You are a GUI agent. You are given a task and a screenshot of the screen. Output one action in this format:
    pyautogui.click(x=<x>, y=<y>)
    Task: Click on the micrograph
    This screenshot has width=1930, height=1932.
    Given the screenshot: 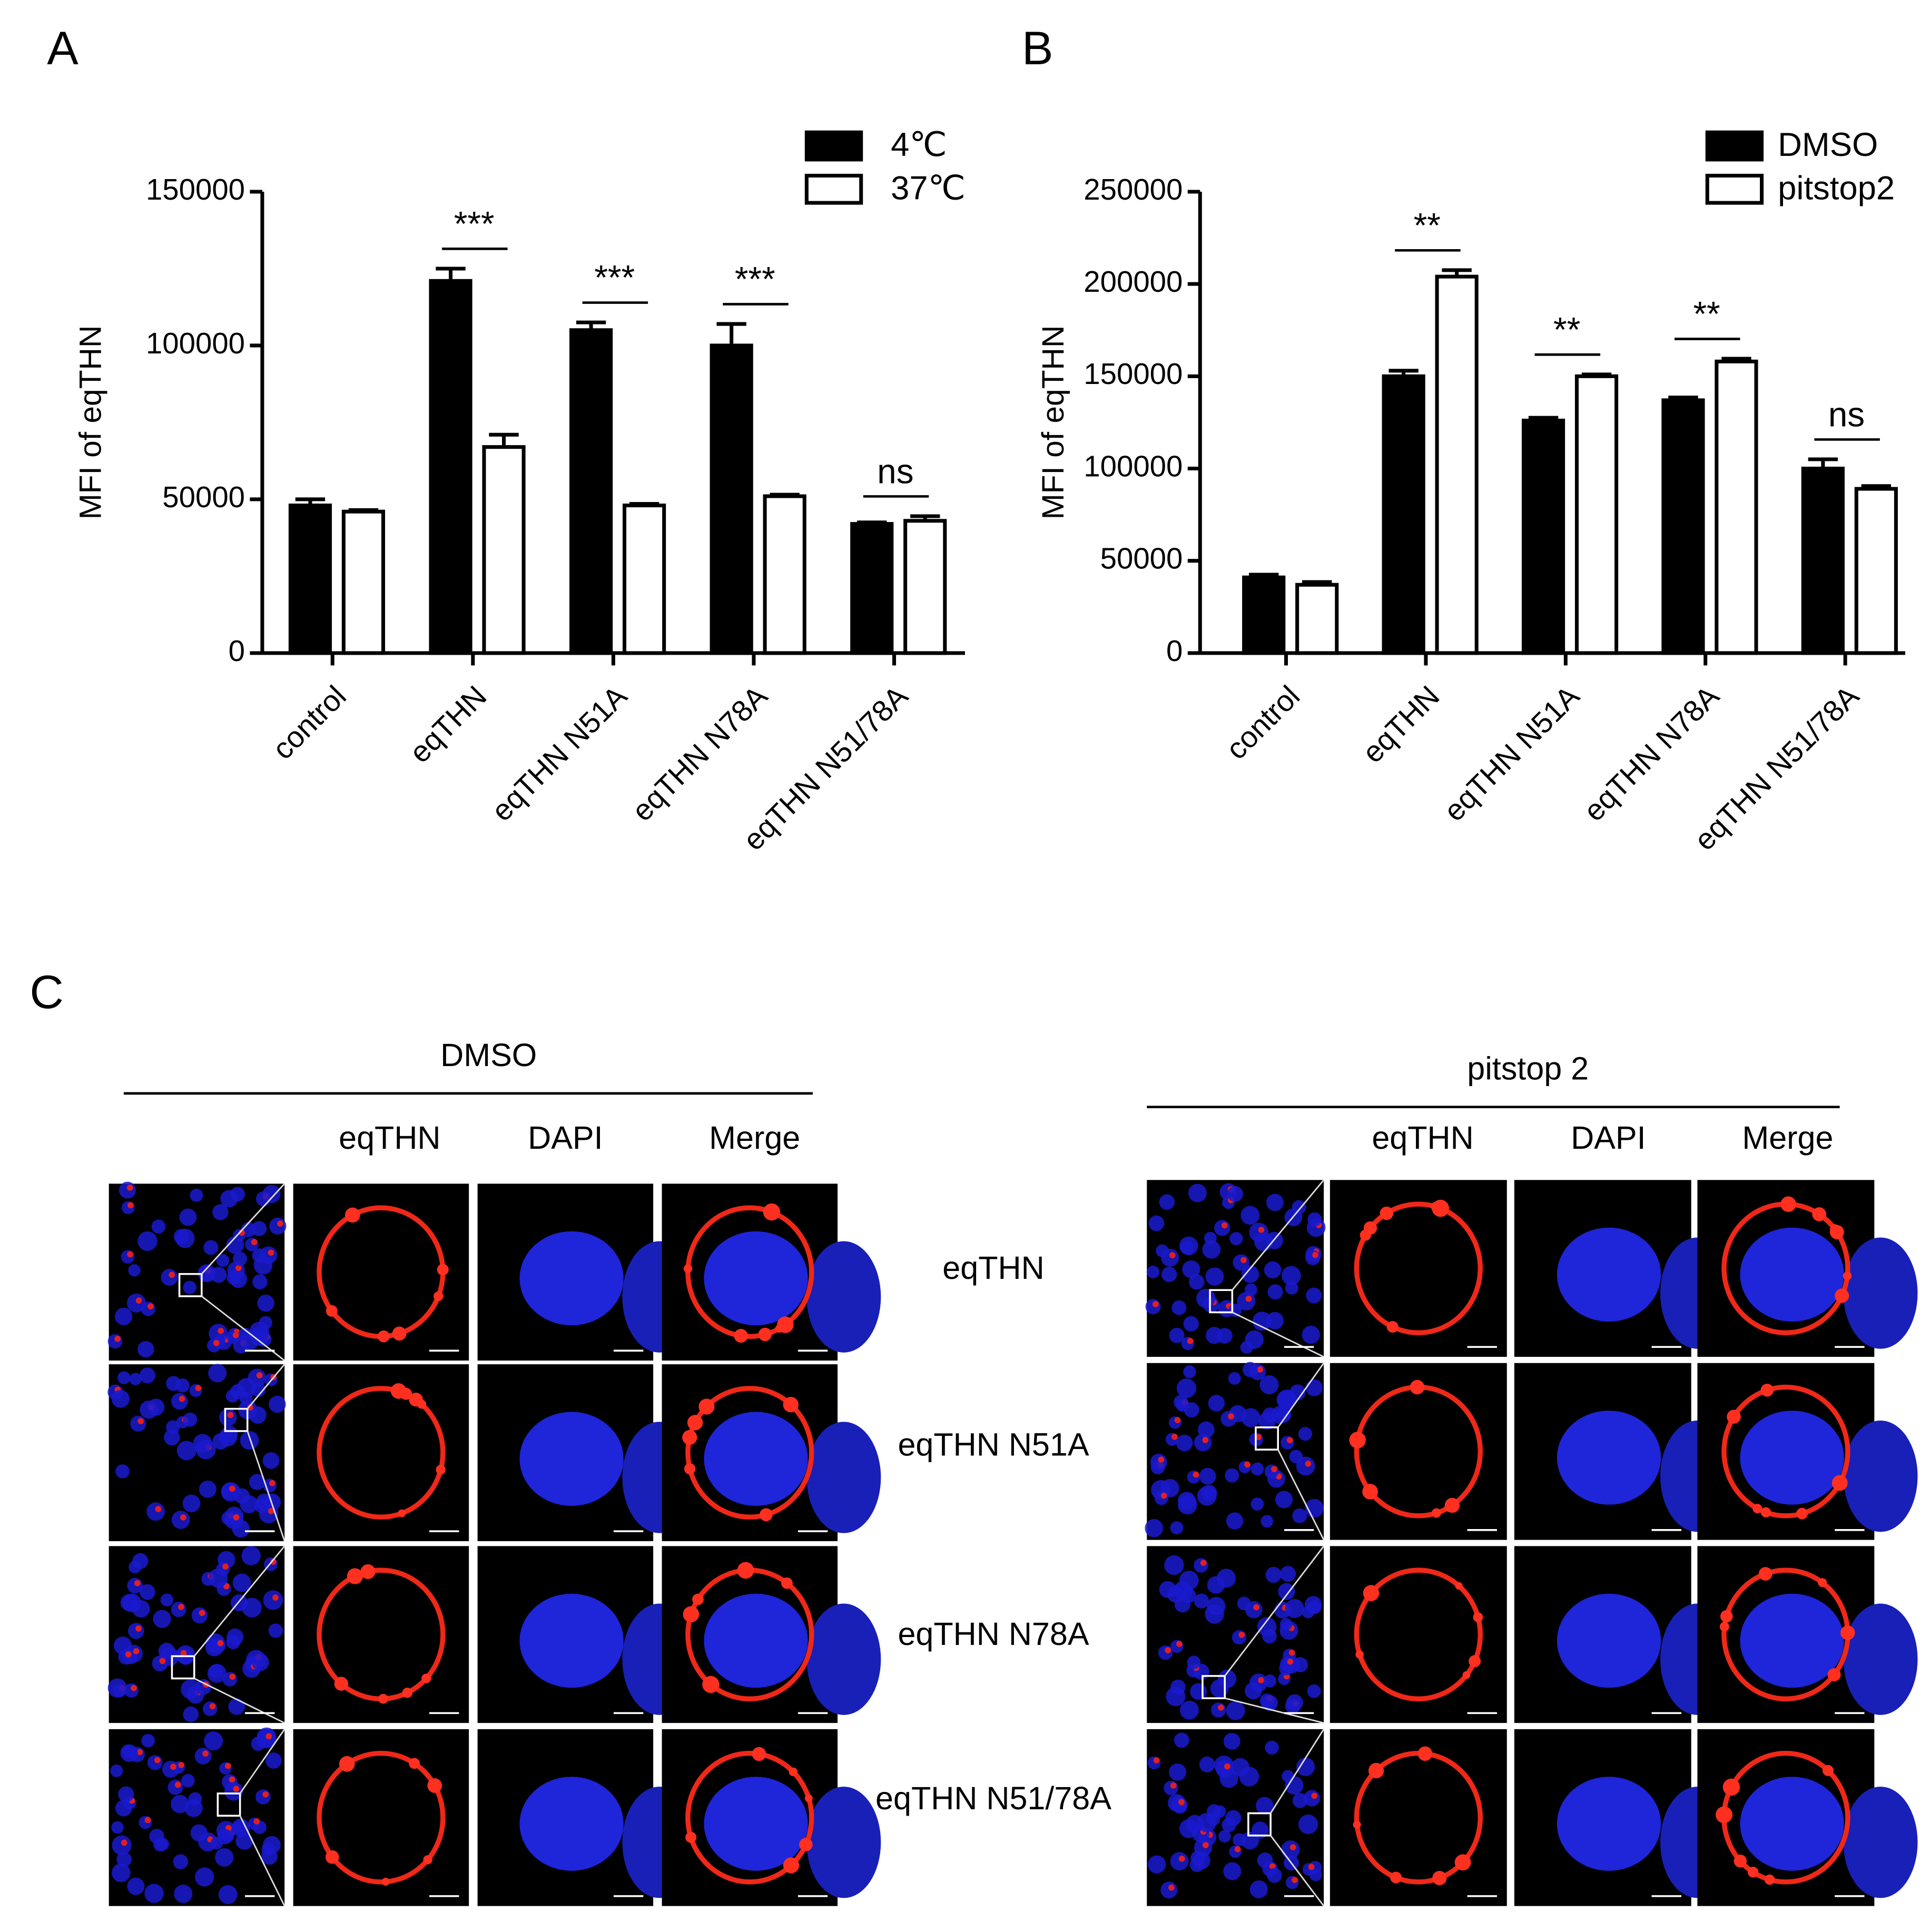 What is the action you would take?
    pyautogui.click(x=381, y=1452)
    